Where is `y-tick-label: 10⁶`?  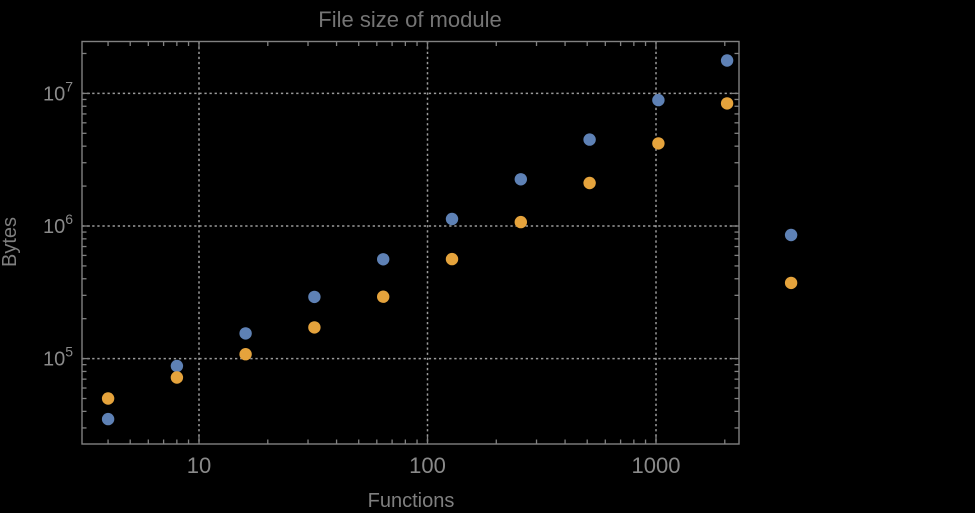 y-tick-label: 10⁶ is located at coordinates (58, 224).